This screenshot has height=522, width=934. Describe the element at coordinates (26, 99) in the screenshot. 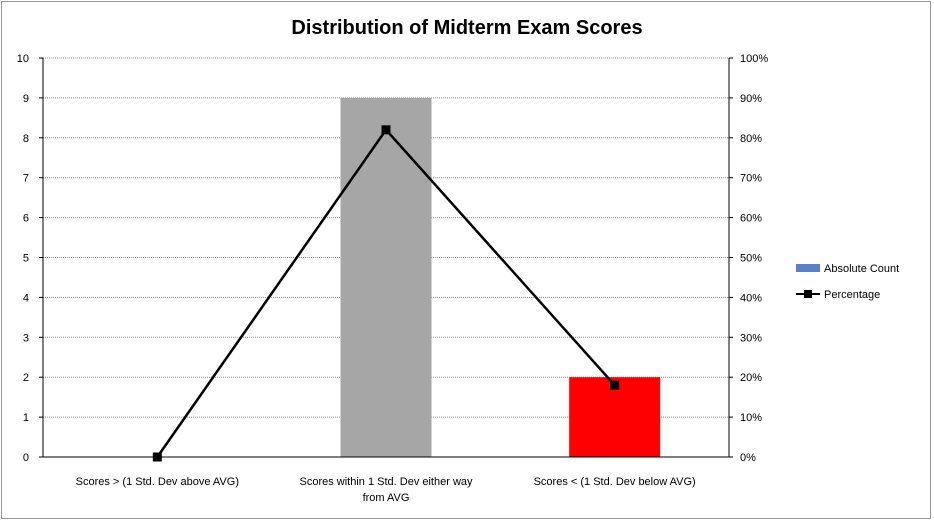

I see `left-tick-label: 9` at that location.